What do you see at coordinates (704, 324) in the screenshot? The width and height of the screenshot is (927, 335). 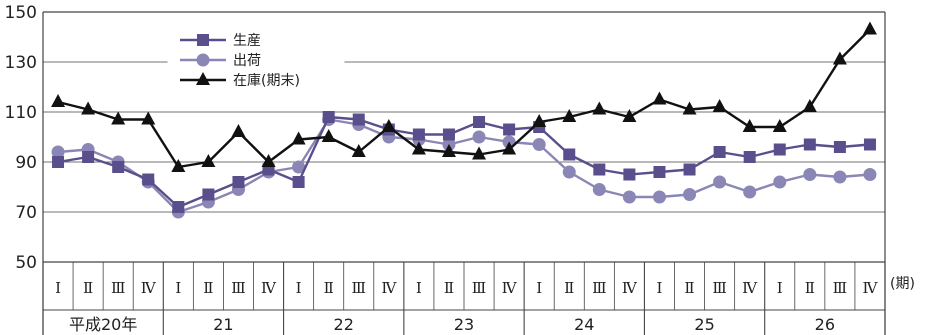 I see `year-label: 25` at bounding box center [704, 324].